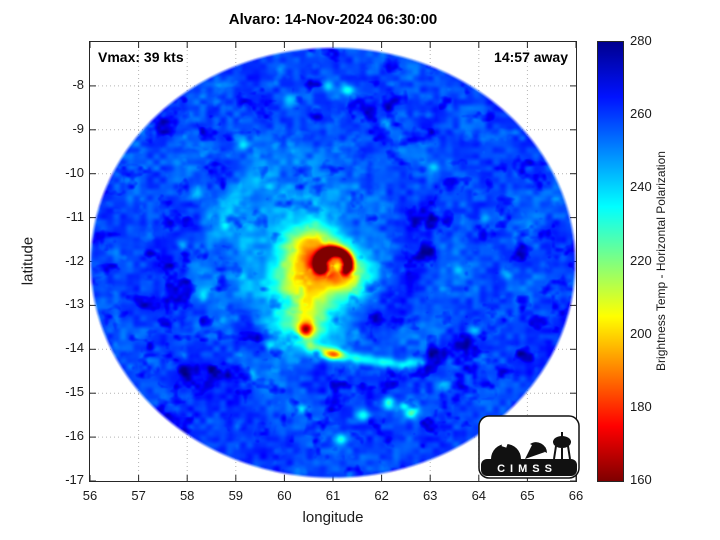 Image resolution: width=720 pixels, height=540 pixels. What do you see at coordinates (535, 451) in the screenshot?
I see `satellite-dish-icon` at bounding box center [535, 451].